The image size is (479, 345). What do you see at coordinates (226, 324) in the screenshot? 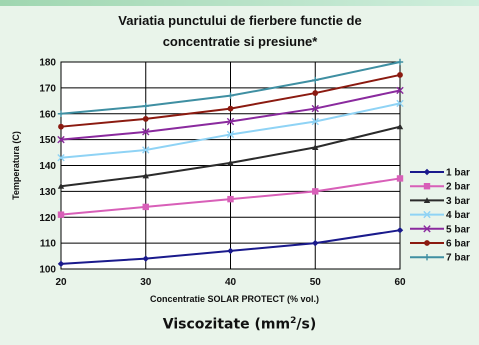
I see `viscosity-label-main: Viscozitate (mm` at bounding box center [226, 324].